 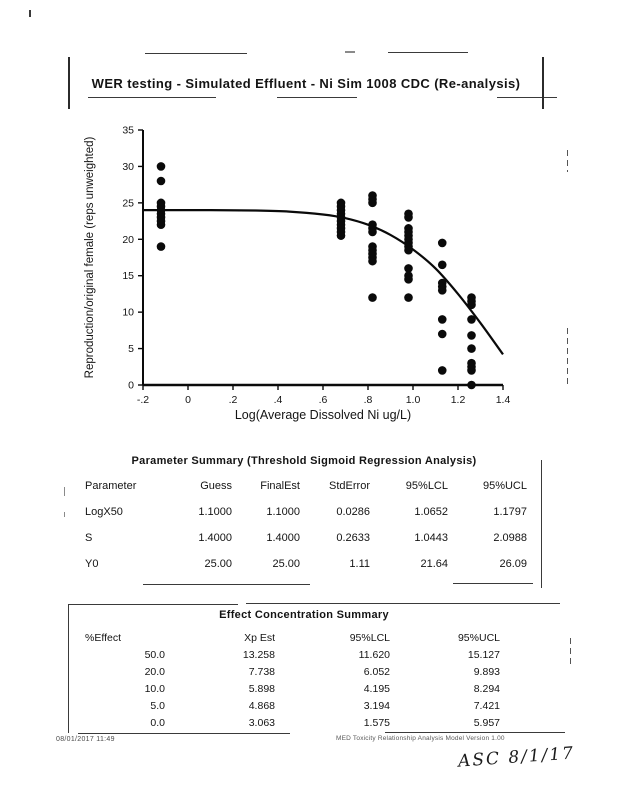 I want to click on effect-cell: 4.195, so click(x=376, y=689).